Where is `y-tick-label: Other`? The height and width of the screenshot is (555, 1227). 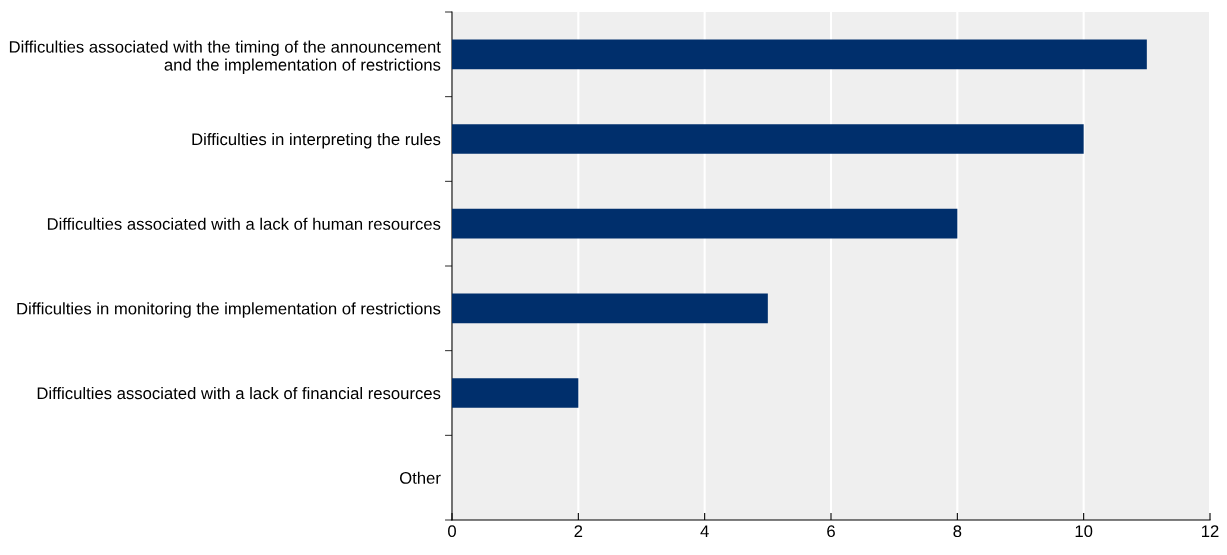
y-tick-label: Other is located at coordinates (420, 477).